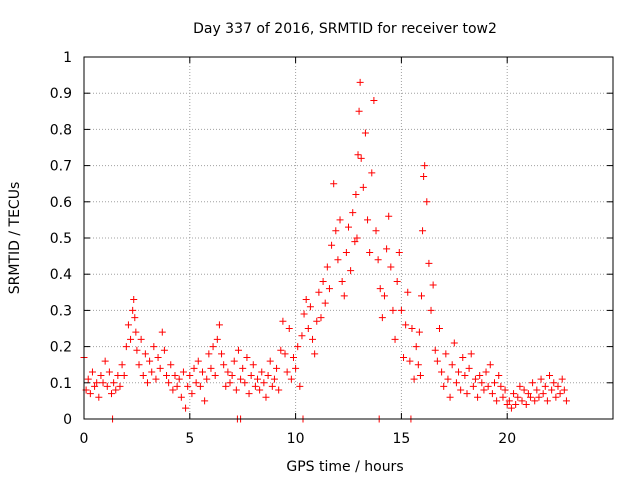  What do you see at coordinates (61, 94) in the screenshot?
I see `y-tick-label: 0.9` at bounding box center [61, 94].